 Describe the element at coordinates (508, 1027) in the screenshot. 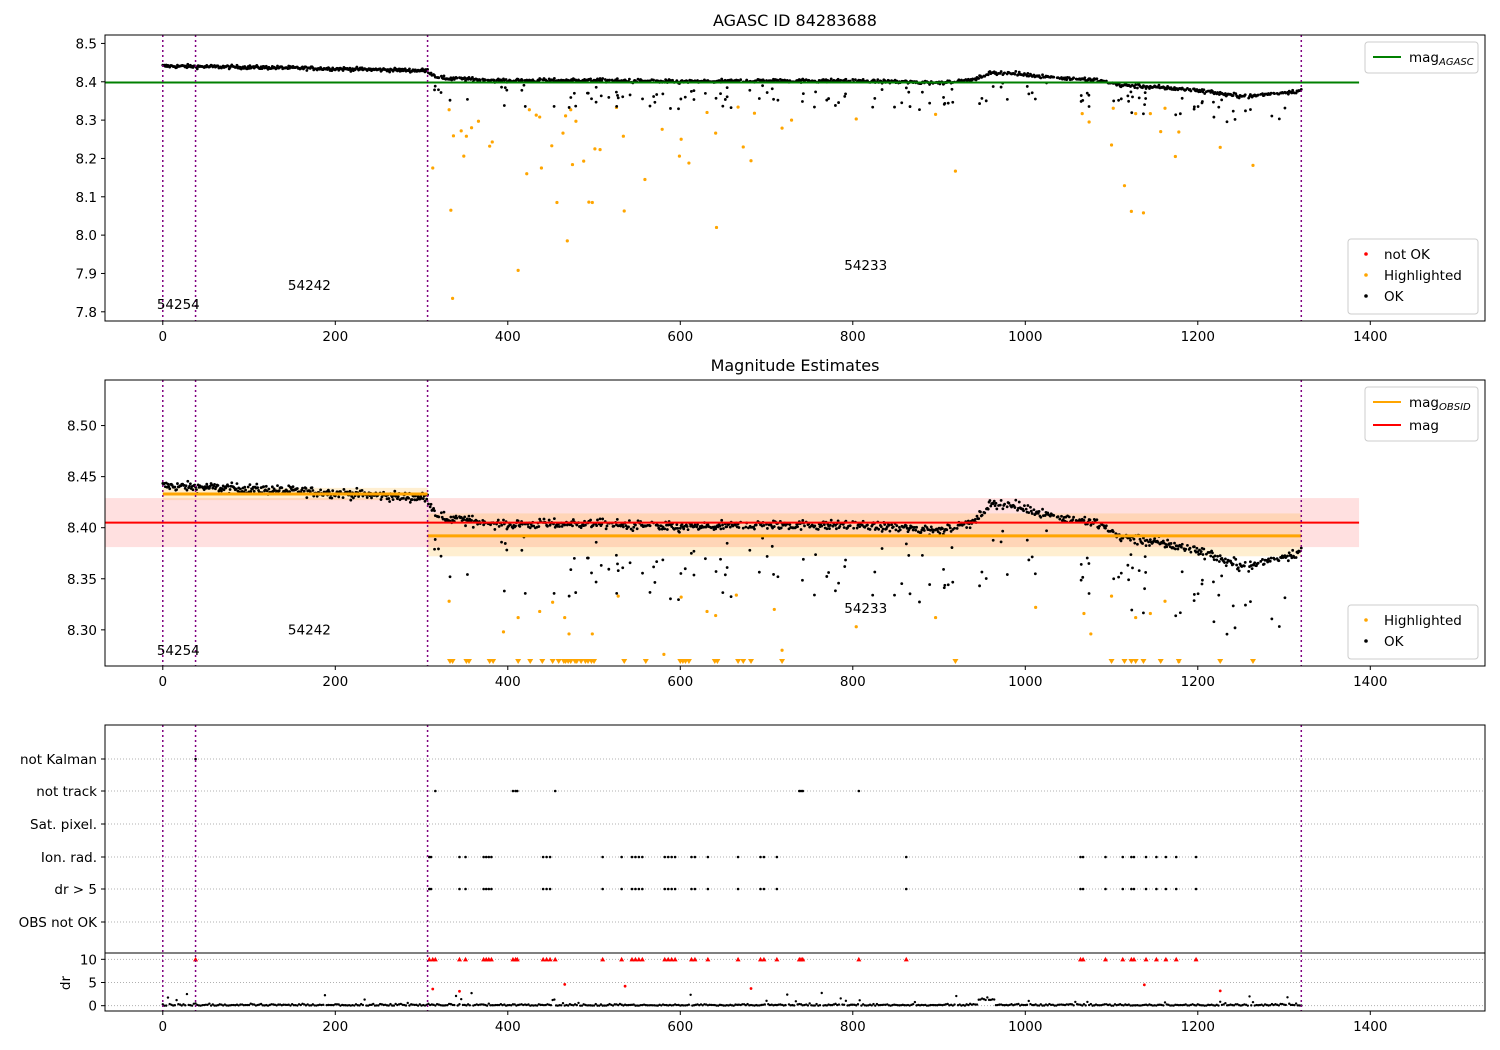

I see `x-tick-label: 400` at that location.